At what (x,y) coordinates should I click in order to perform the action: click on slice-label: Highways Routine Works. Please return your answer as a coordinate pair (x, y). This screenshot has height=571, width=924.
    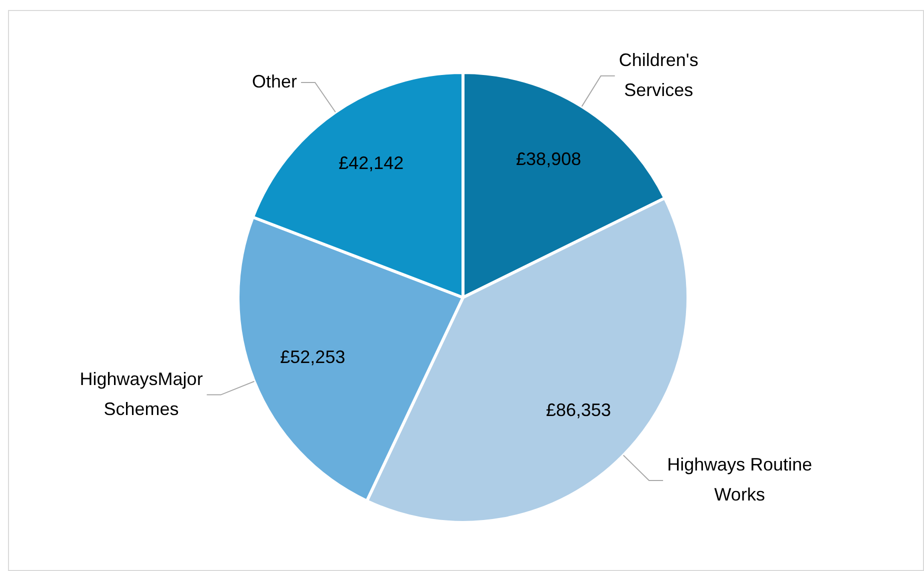
    Looking at the image, I should click on (739, 479).